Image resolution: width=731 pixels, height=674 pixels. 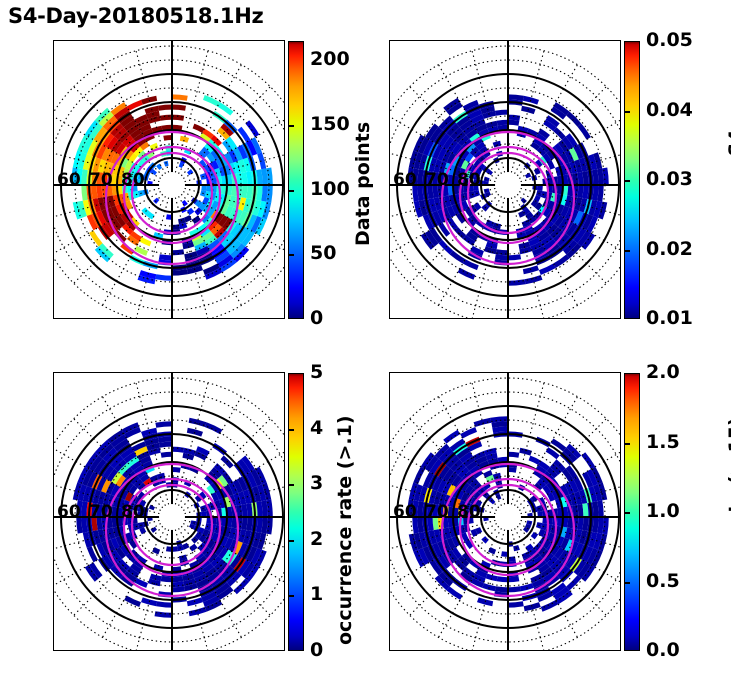 What do you see at coordinates (101, 180) in the screenshot?
I see `radial-tick-70: 70` at bounding box center [101, 180].